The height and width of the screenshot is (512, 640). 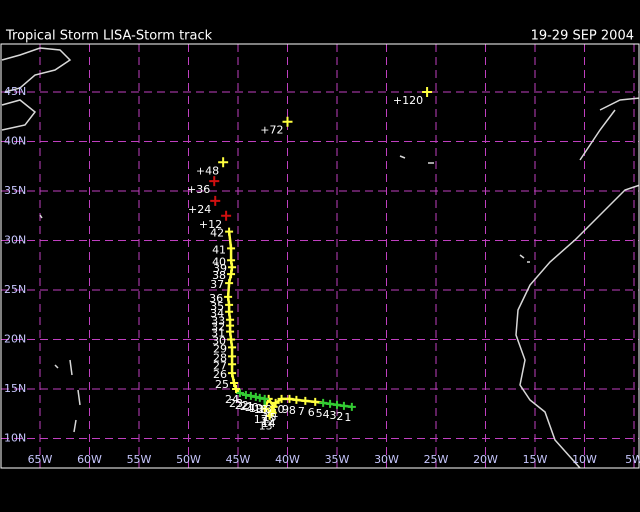 I want to click on lon-label: 35W, so click(x=337, y=459).